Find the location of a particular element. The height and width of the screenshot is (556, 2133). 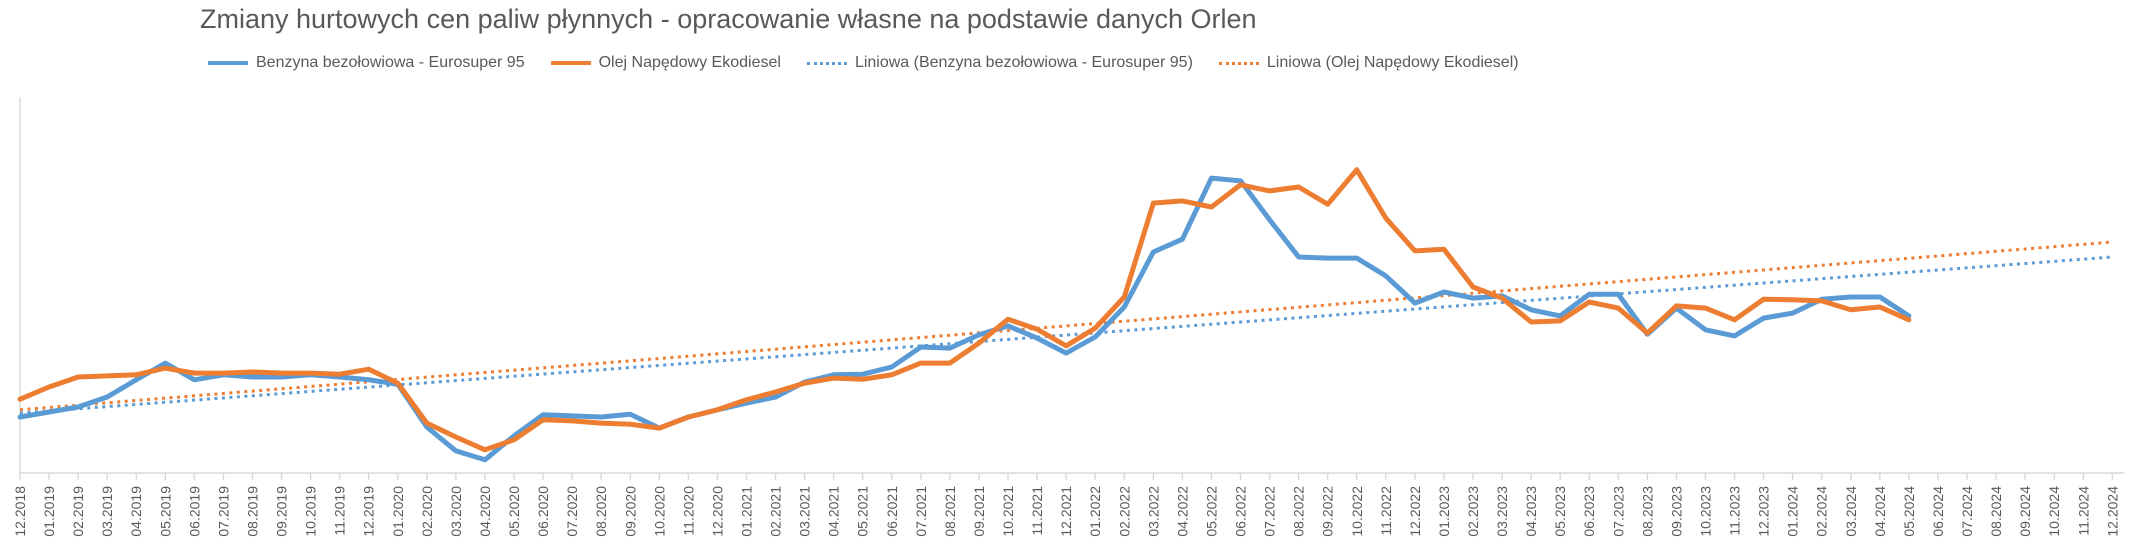

x-axis-label: 08.2022 is located at coordinates (1299, 511).